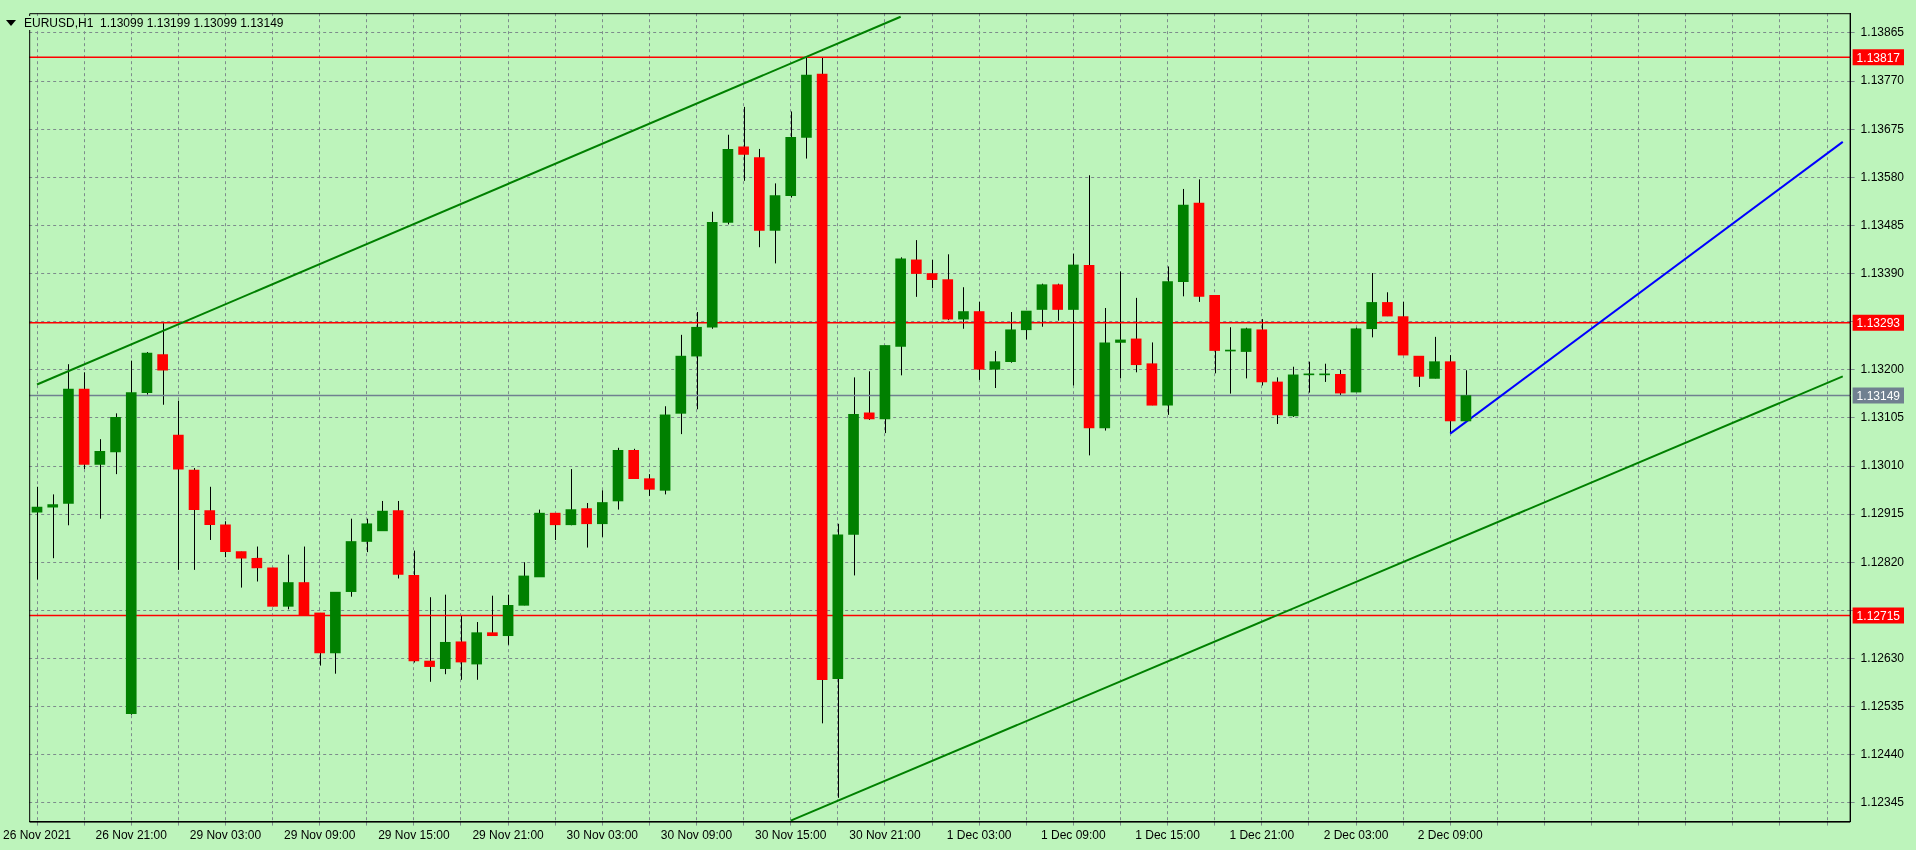  I want to click on x-tick-label: 30 Nov 21:00, so click(885, 835).